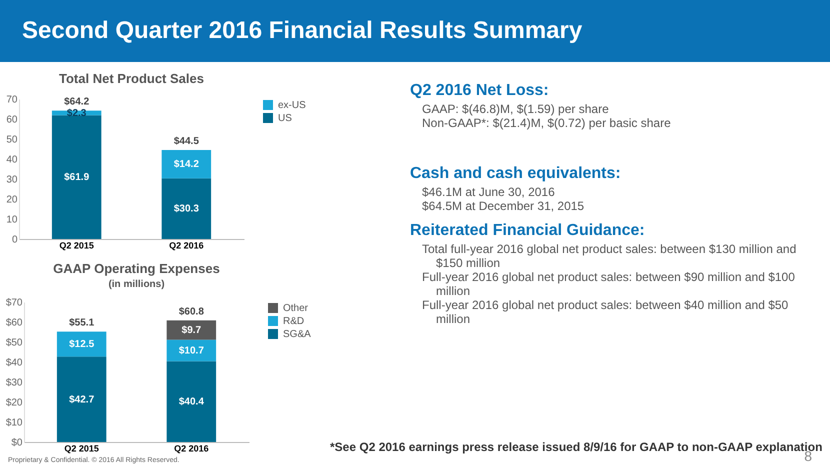 The width and height of the screenshot is (830, 467). I want to click on data-label: $61.9, so click(77, 178).